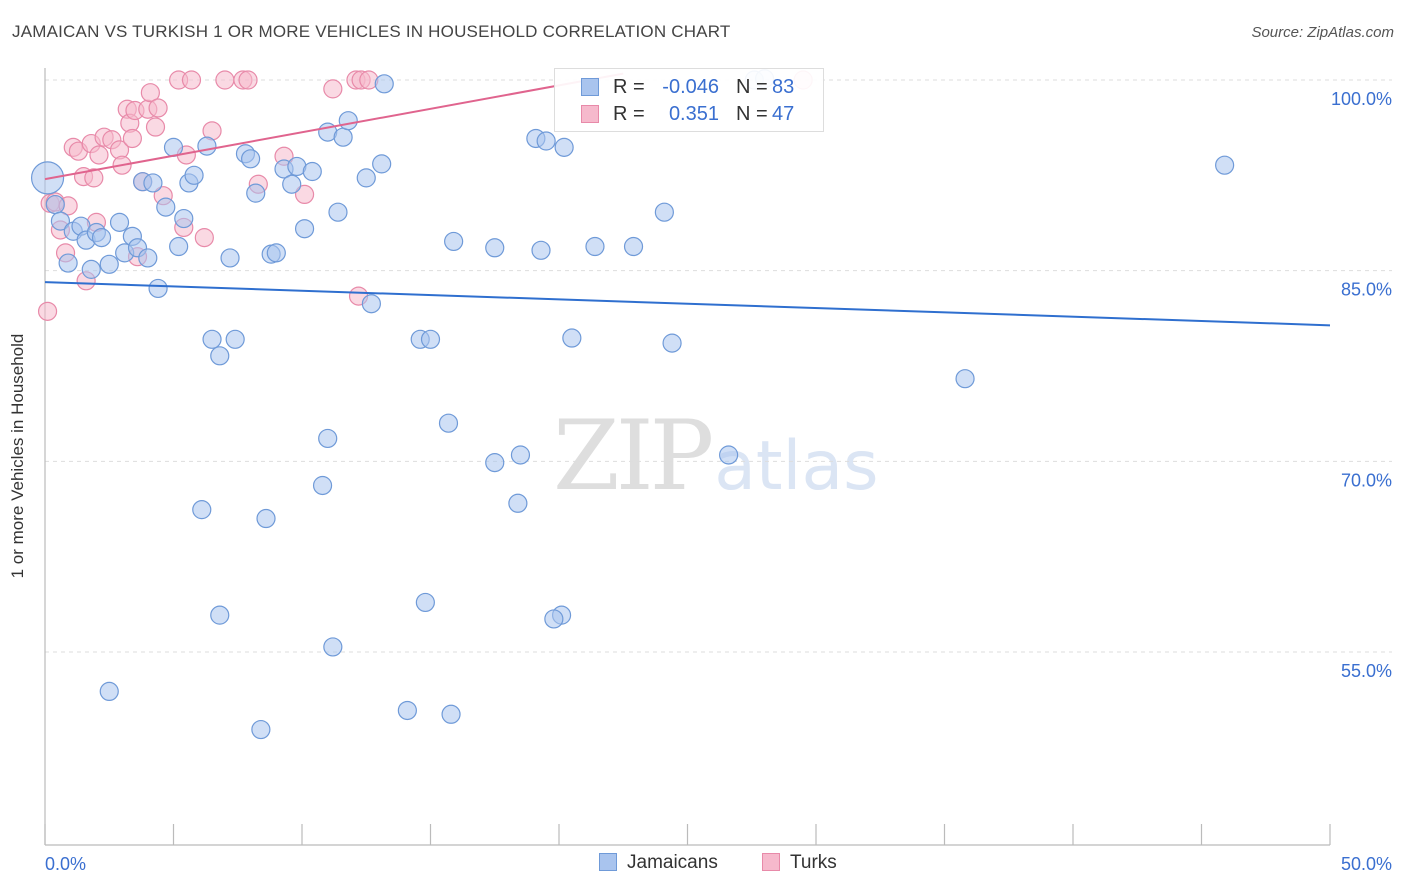 Image resolution: width=1406 pixels, height=892 pixels. I want to click on legend-r-value: 0.351, so click(693, 114).